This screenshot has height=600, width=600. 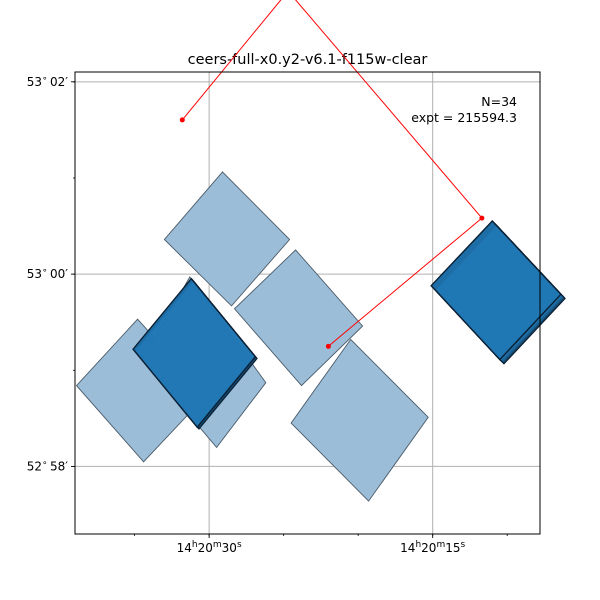 I want to click on y-tick-label-0: 53∘ 02′, so click(x=48, y=81).